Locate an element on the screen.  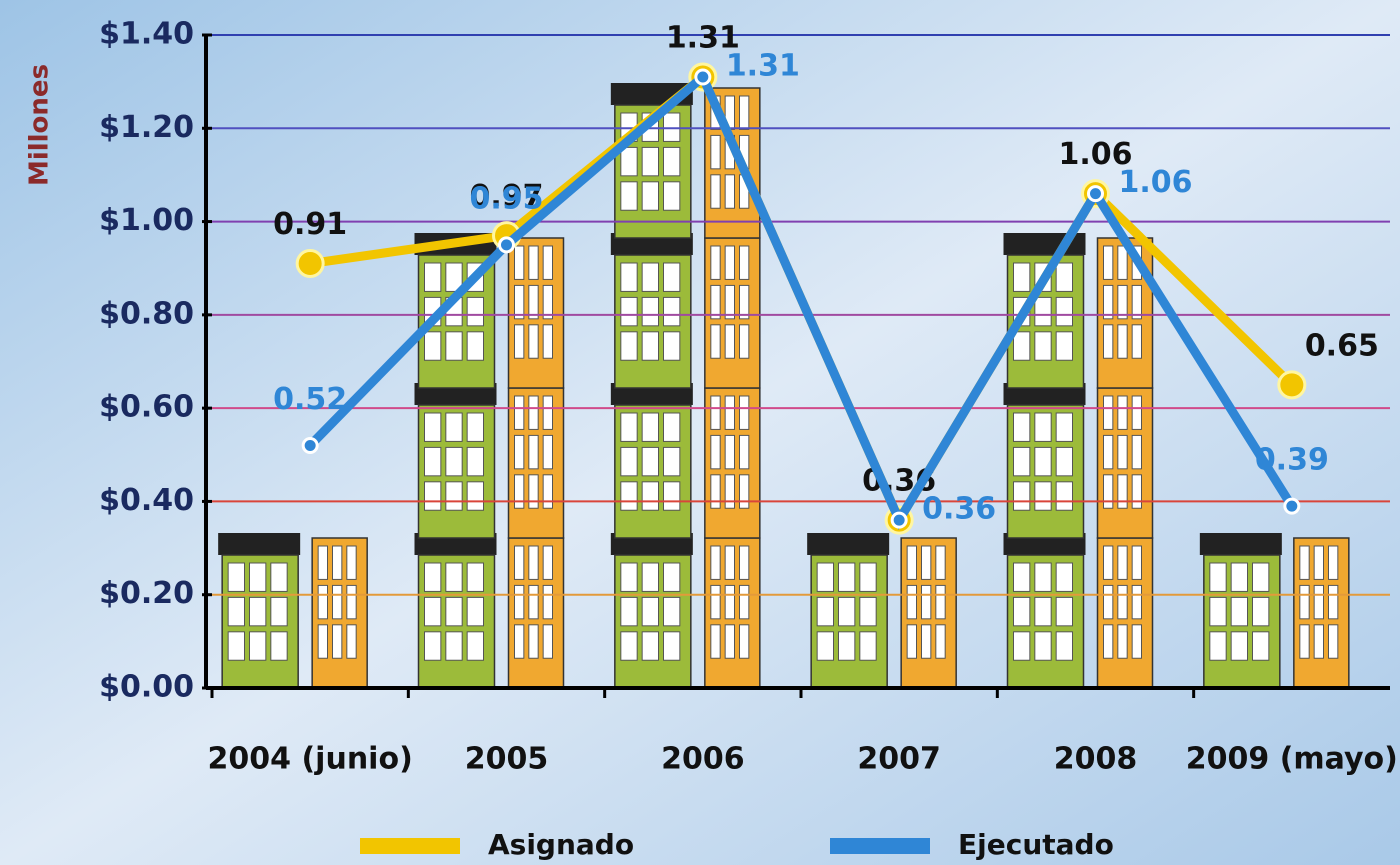
x-tick-label: 2005 is located at coordinates (507, 759).